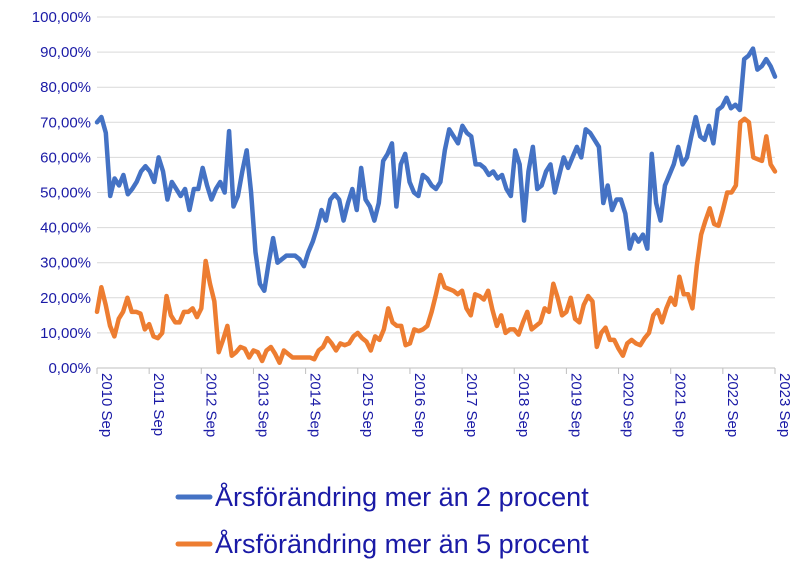 The width and height of the screenshot is (791, 571). Describe the element at coordinates (65, 228) in the screenshot. I see `y-tick-label: 40,00%` at that location.